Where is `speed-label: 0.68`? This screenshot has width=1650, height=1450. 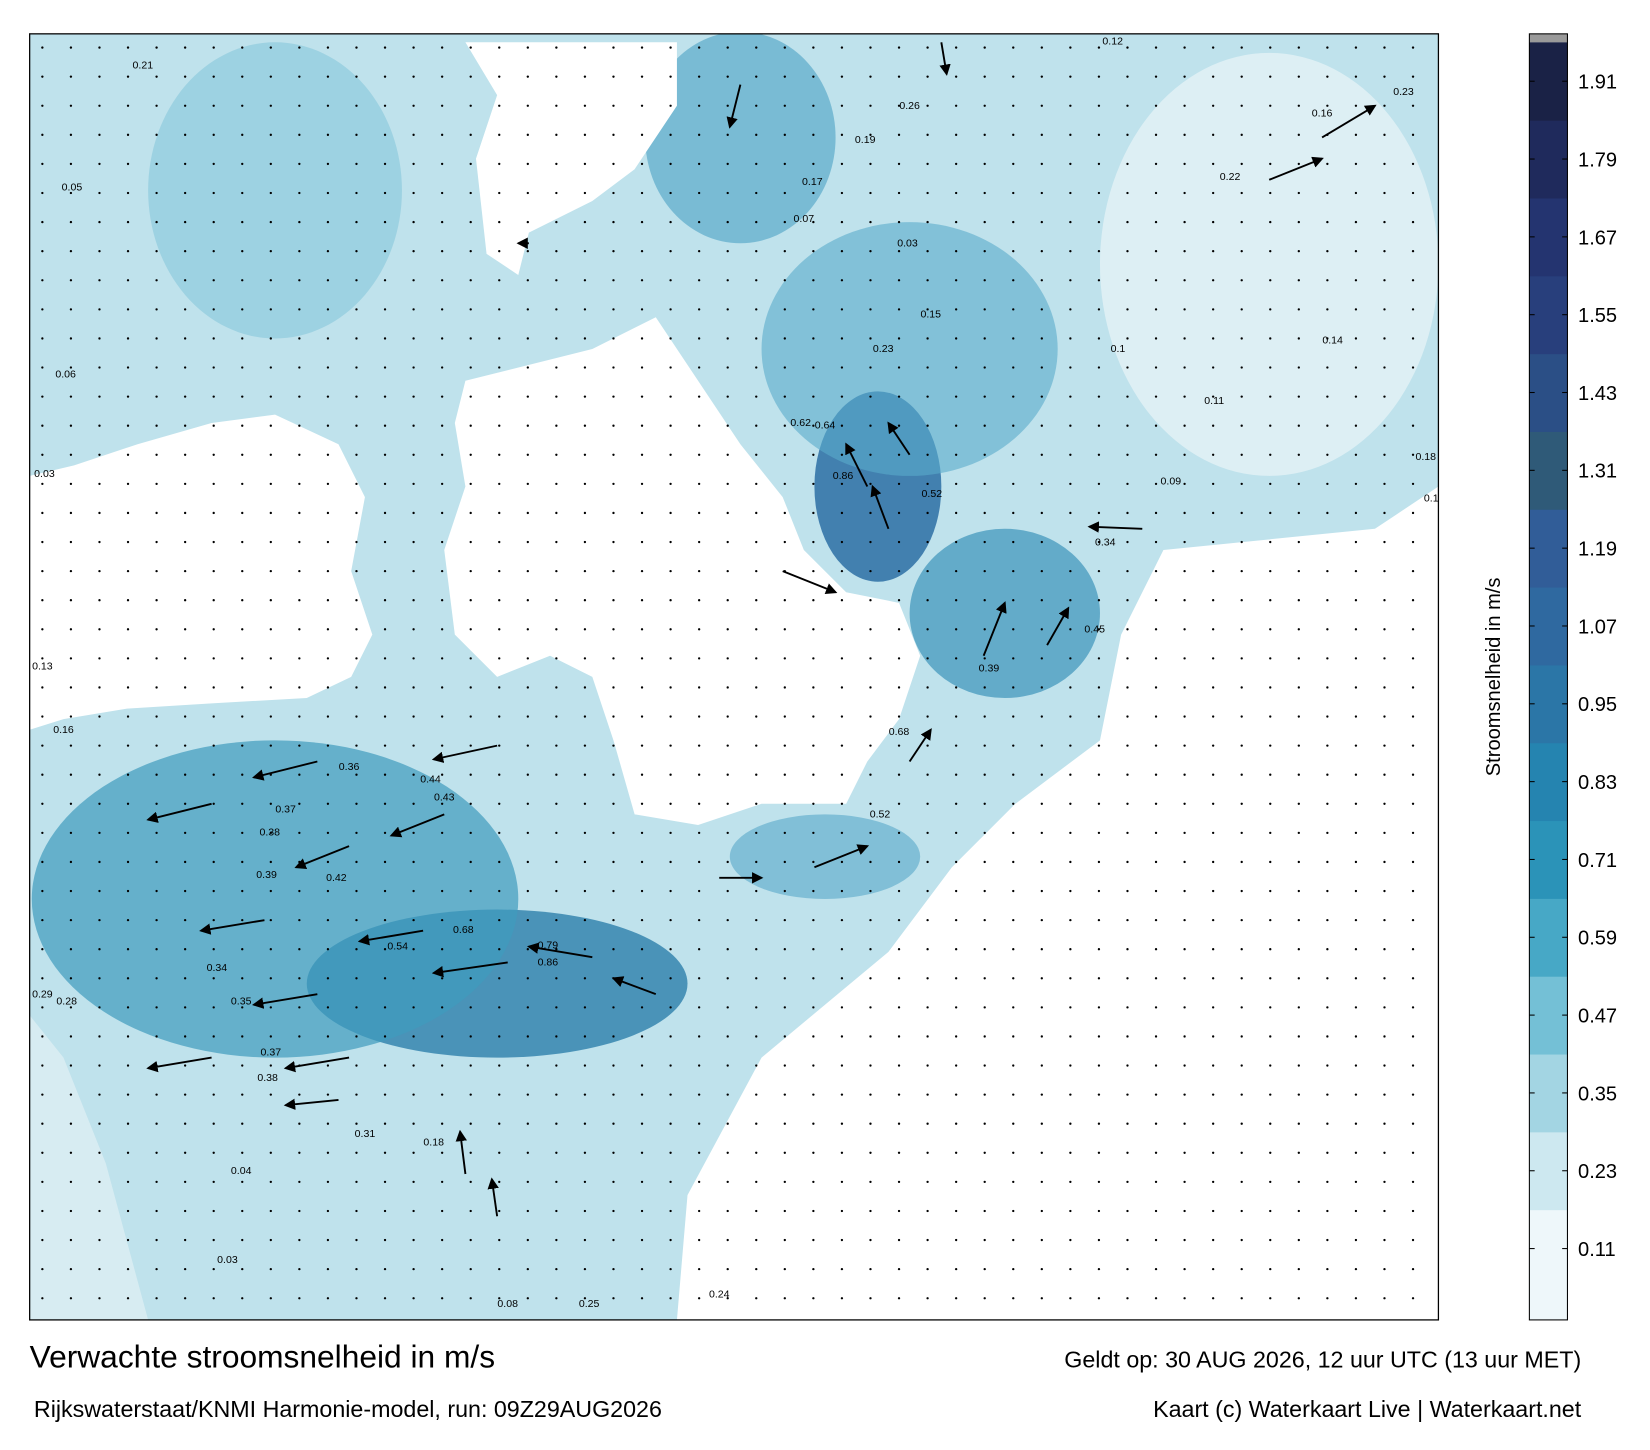 speed-label: 0.68 is located at coordinates (463, 930).